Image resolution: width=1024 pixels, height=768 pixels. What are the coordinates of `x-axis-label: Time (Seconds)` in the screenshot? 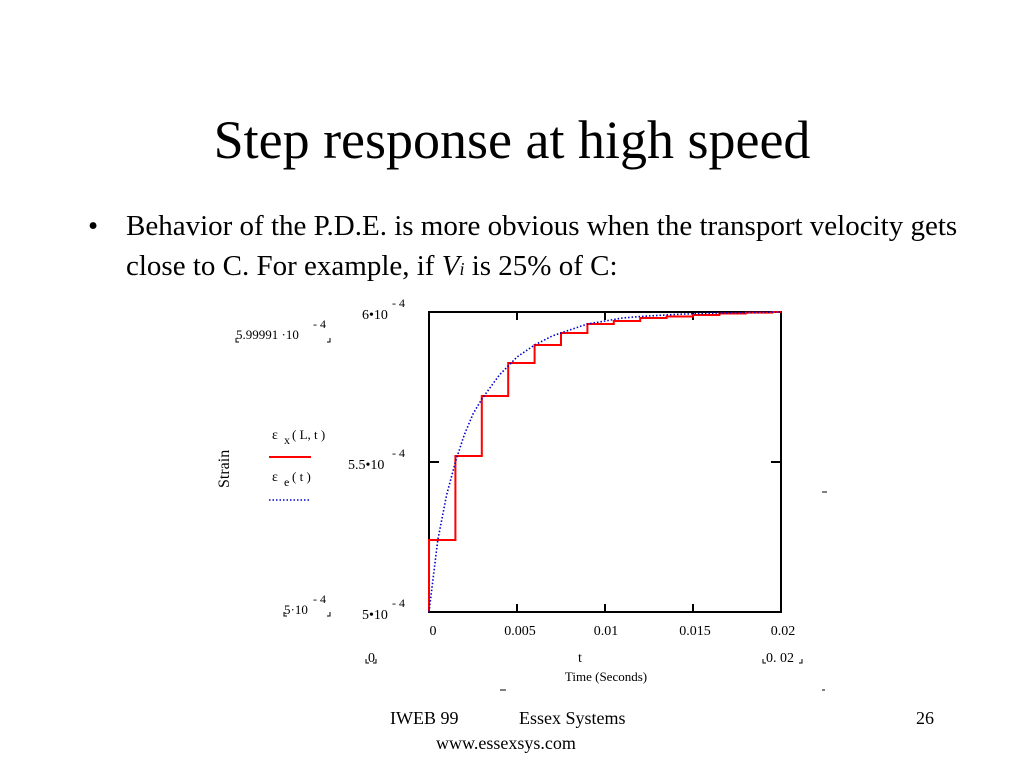 It's located at (606, 676).